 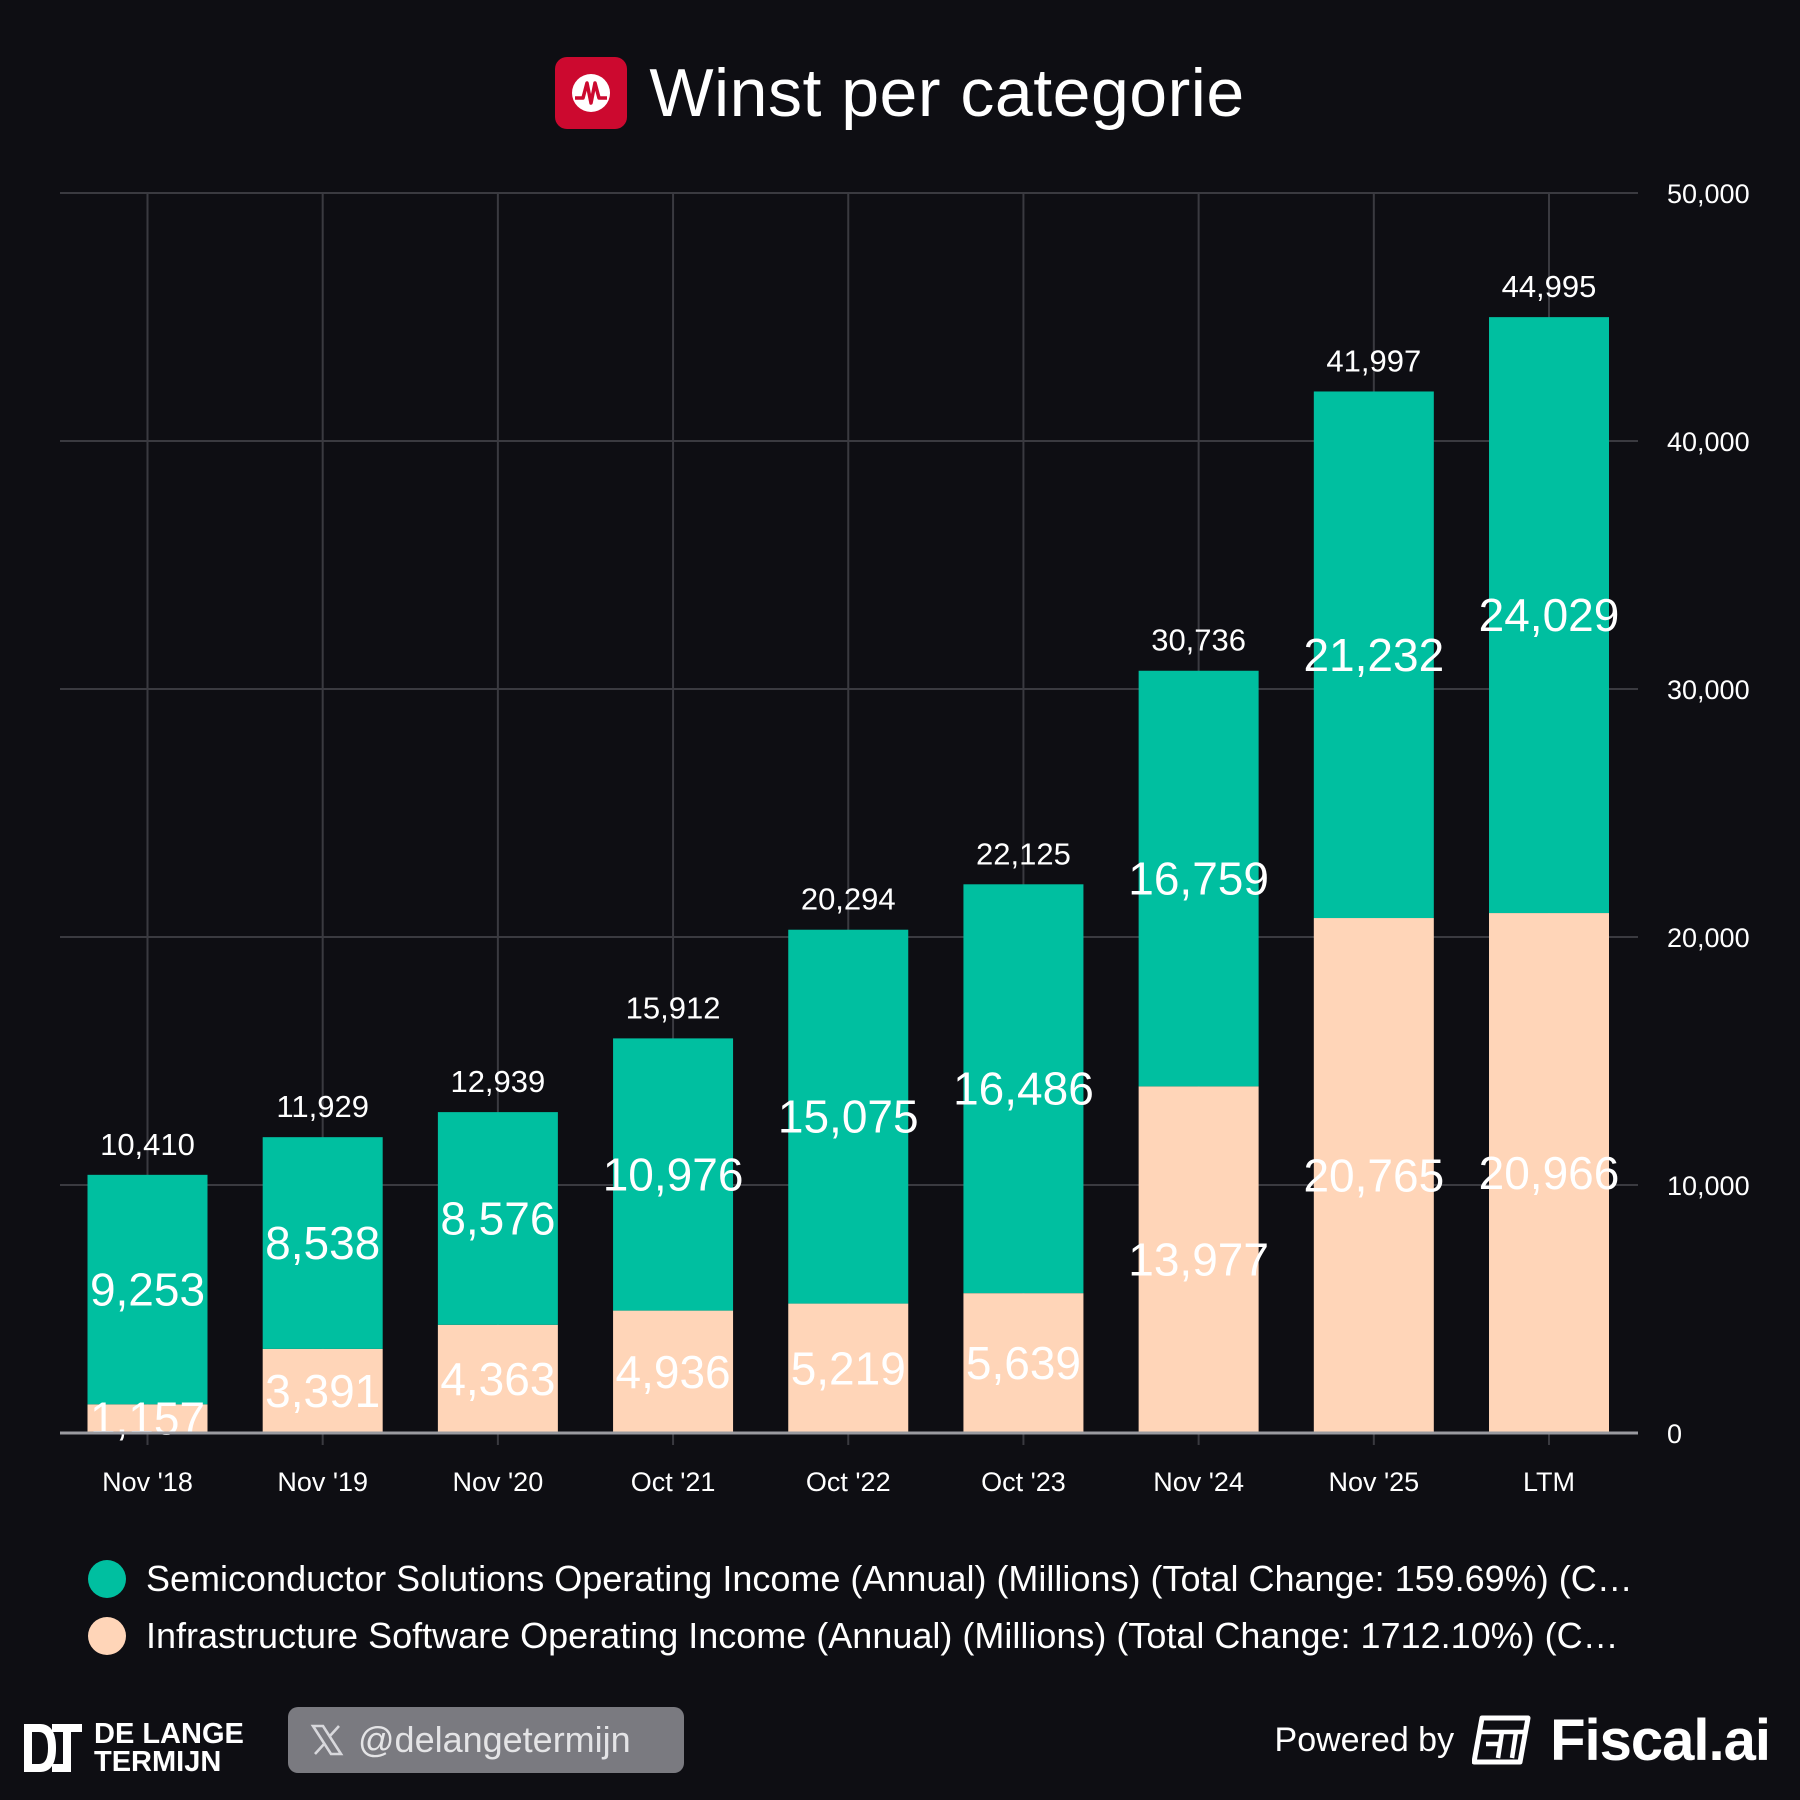 I want to click on data-label-semiconductor: 9,253, so click(x=147, y=1290).